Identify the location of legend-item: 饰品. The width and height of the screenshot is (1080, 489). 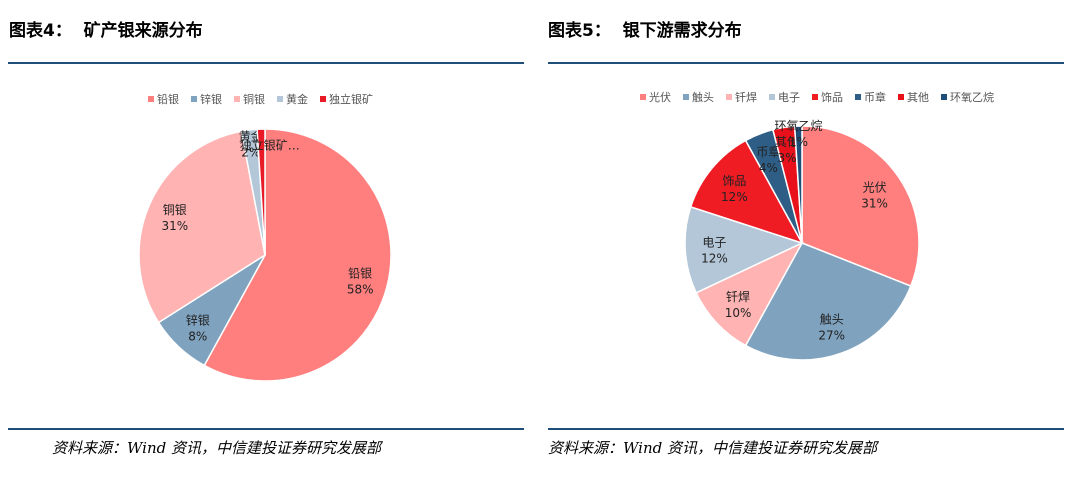
(827, 97).